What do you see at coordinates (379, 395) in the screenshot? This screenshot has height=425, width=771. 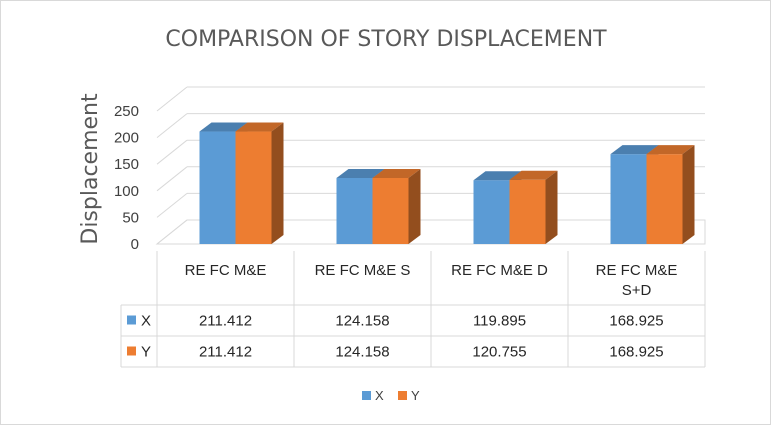 I see `legend-entry: X` at bounding box center [379, 395].